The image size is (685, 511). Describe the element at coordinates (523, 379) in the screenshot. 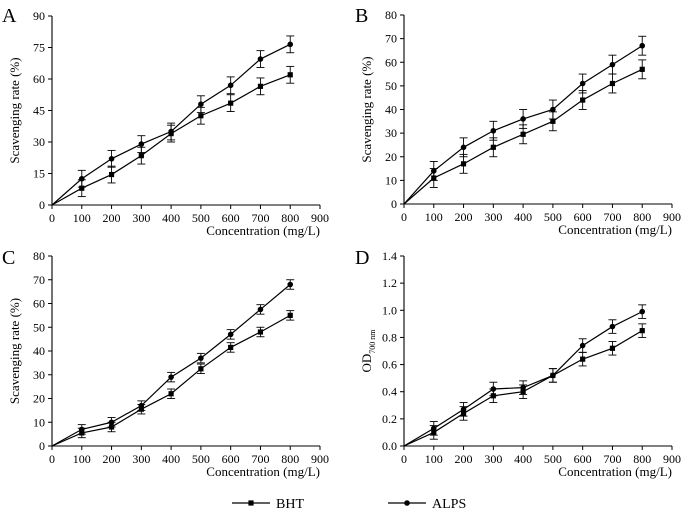

I see `series-line-alps` at that location.